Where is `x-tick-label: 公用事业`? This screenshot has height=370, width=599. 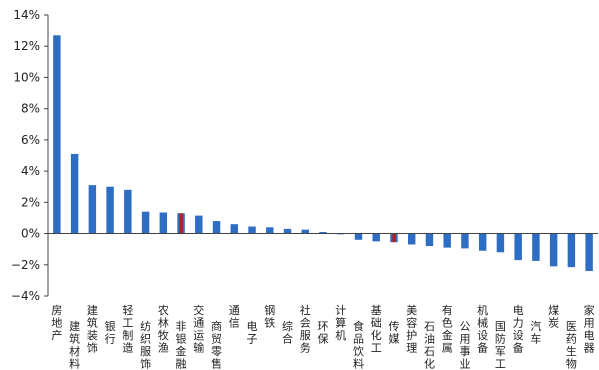
x-tick-label: 公用事业 is located at coordinates (464, 345).